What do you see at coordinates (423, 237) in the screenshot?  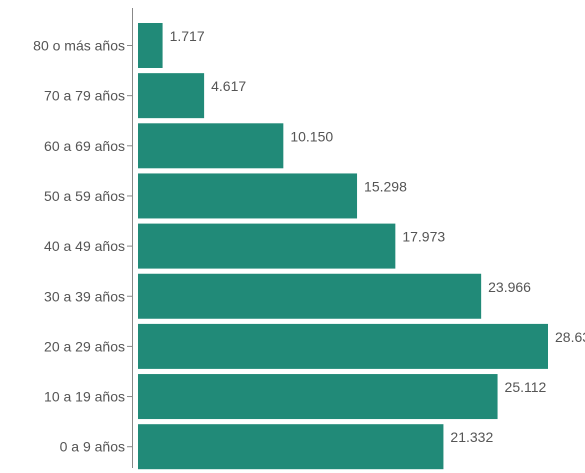 I see `data-value-label: 17.973` at bounding box center [423, 237].